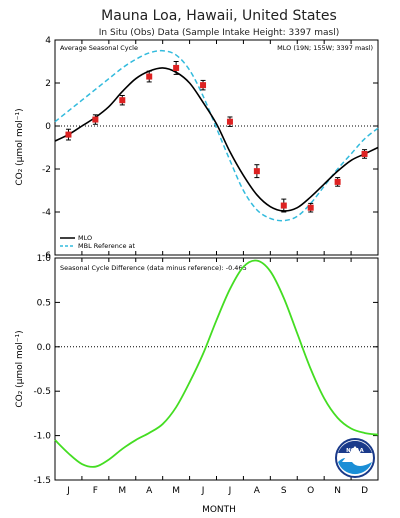  What do you see at coordinates (257, 491) in the screenshot?
I see `x-tick-label-7: A` at bounding box center [257, 491].